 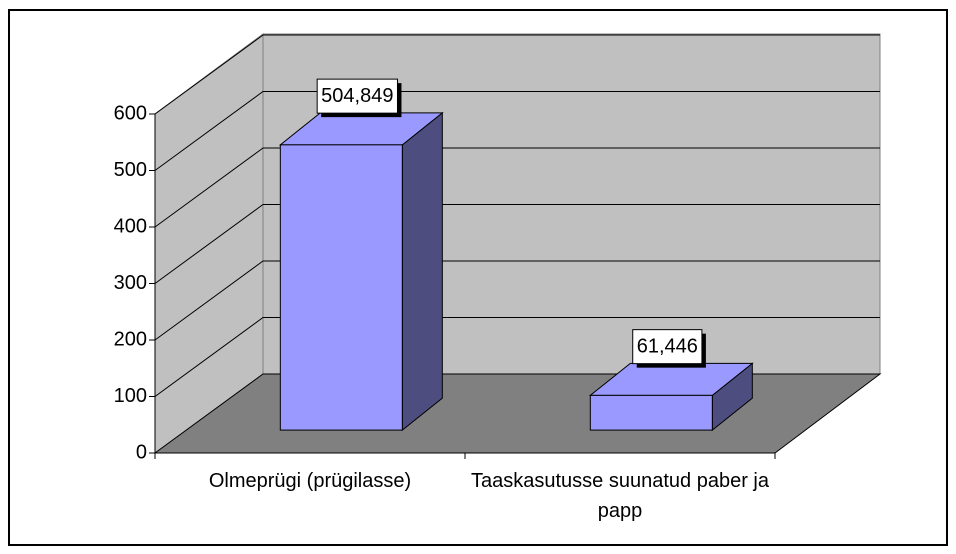 I want to click on value-label: 61,446, so click(x=667, y=347).